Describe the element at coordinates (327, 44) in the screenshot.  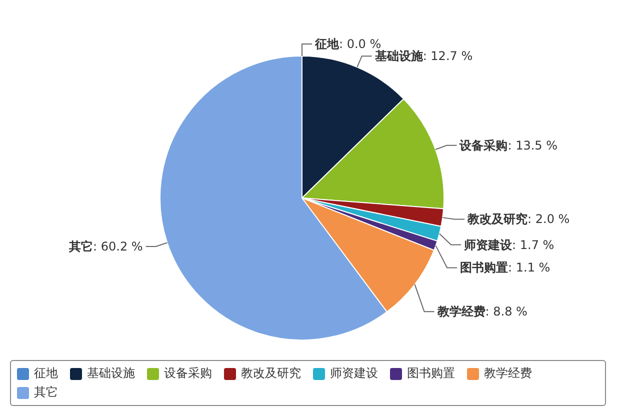
I see `category-label: 征地` at that location.